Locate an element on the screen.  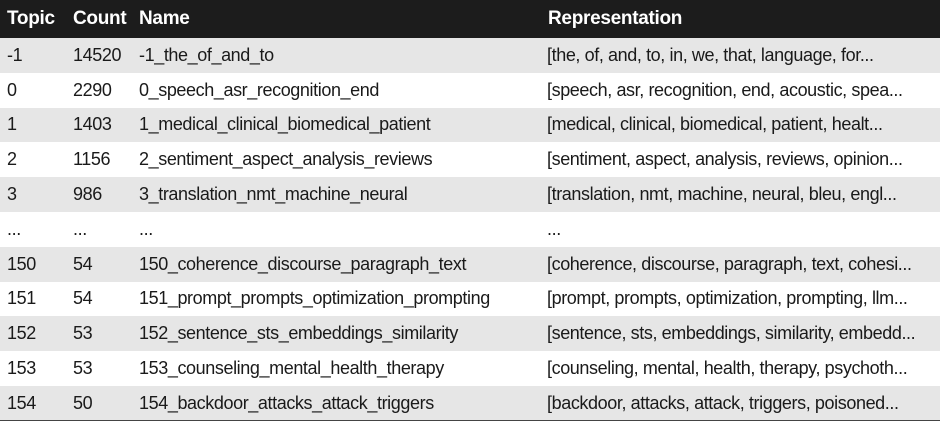
header-name: Name is located at coordinates (164, 18).